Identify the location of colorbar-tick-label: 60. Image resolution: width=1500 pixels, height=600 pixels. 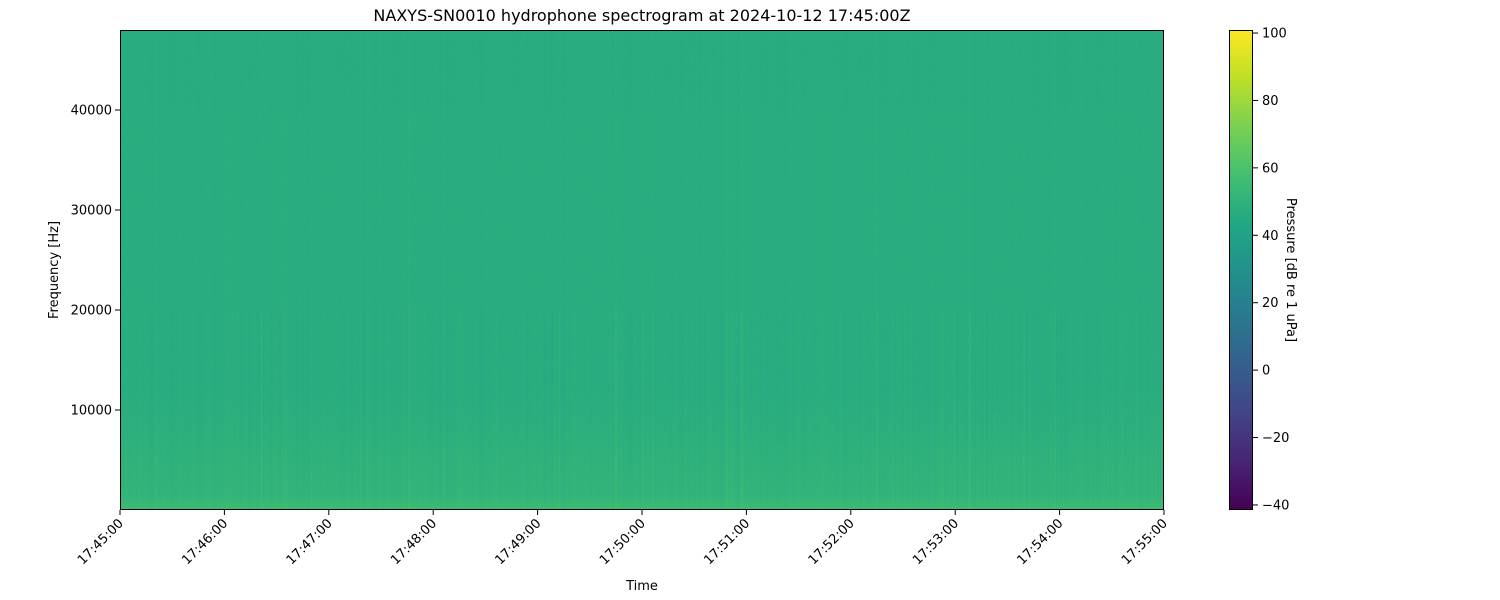
(1270, 168).